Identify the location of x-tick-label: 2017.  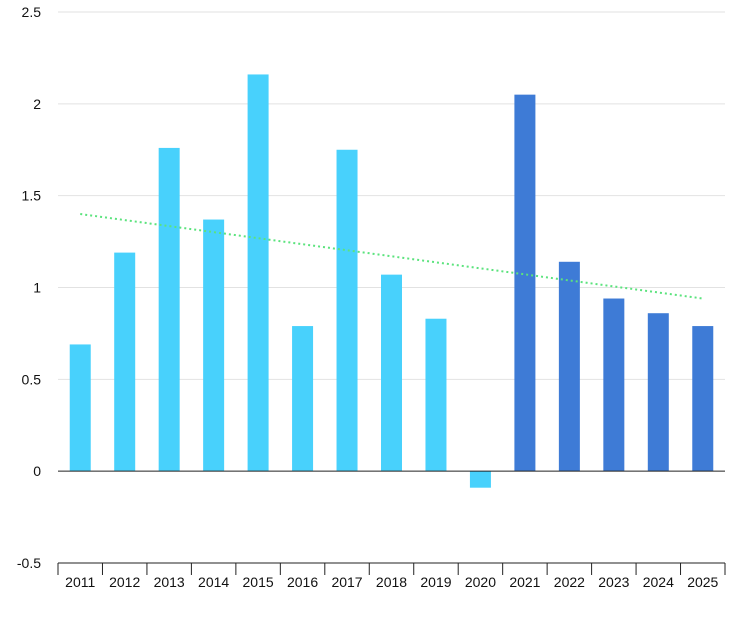
(346, 582).